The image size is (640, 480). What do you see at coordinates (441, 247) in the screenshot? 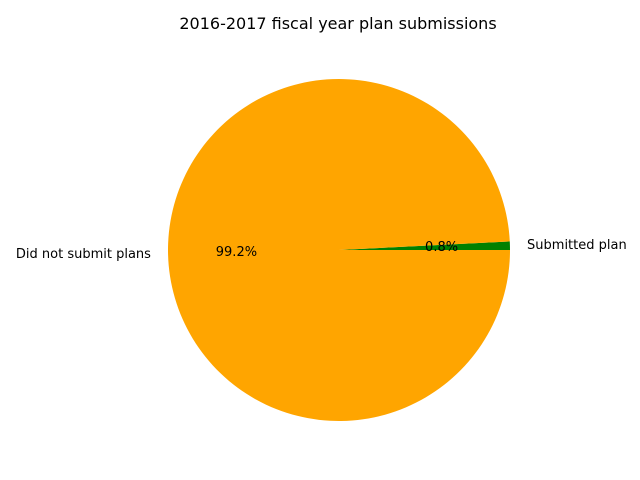
I see `slice-percent-1: 0.8%` at bounding box center [441, 247].